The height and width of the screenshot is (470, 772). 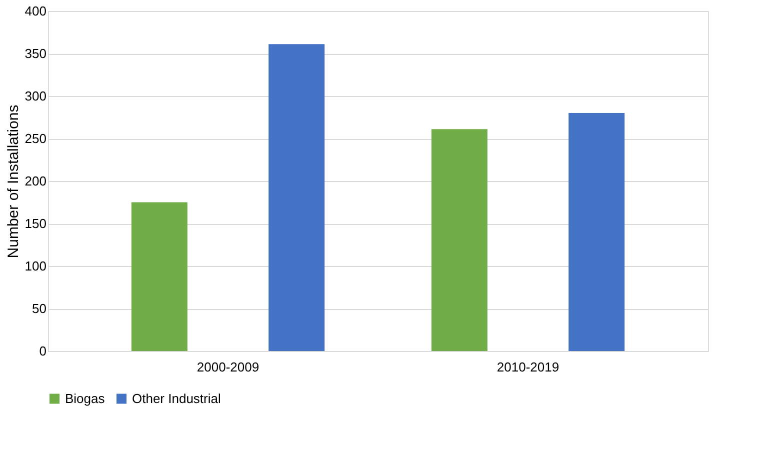 I want to click on y-tick-label: 300, so click(x=35, y=96).